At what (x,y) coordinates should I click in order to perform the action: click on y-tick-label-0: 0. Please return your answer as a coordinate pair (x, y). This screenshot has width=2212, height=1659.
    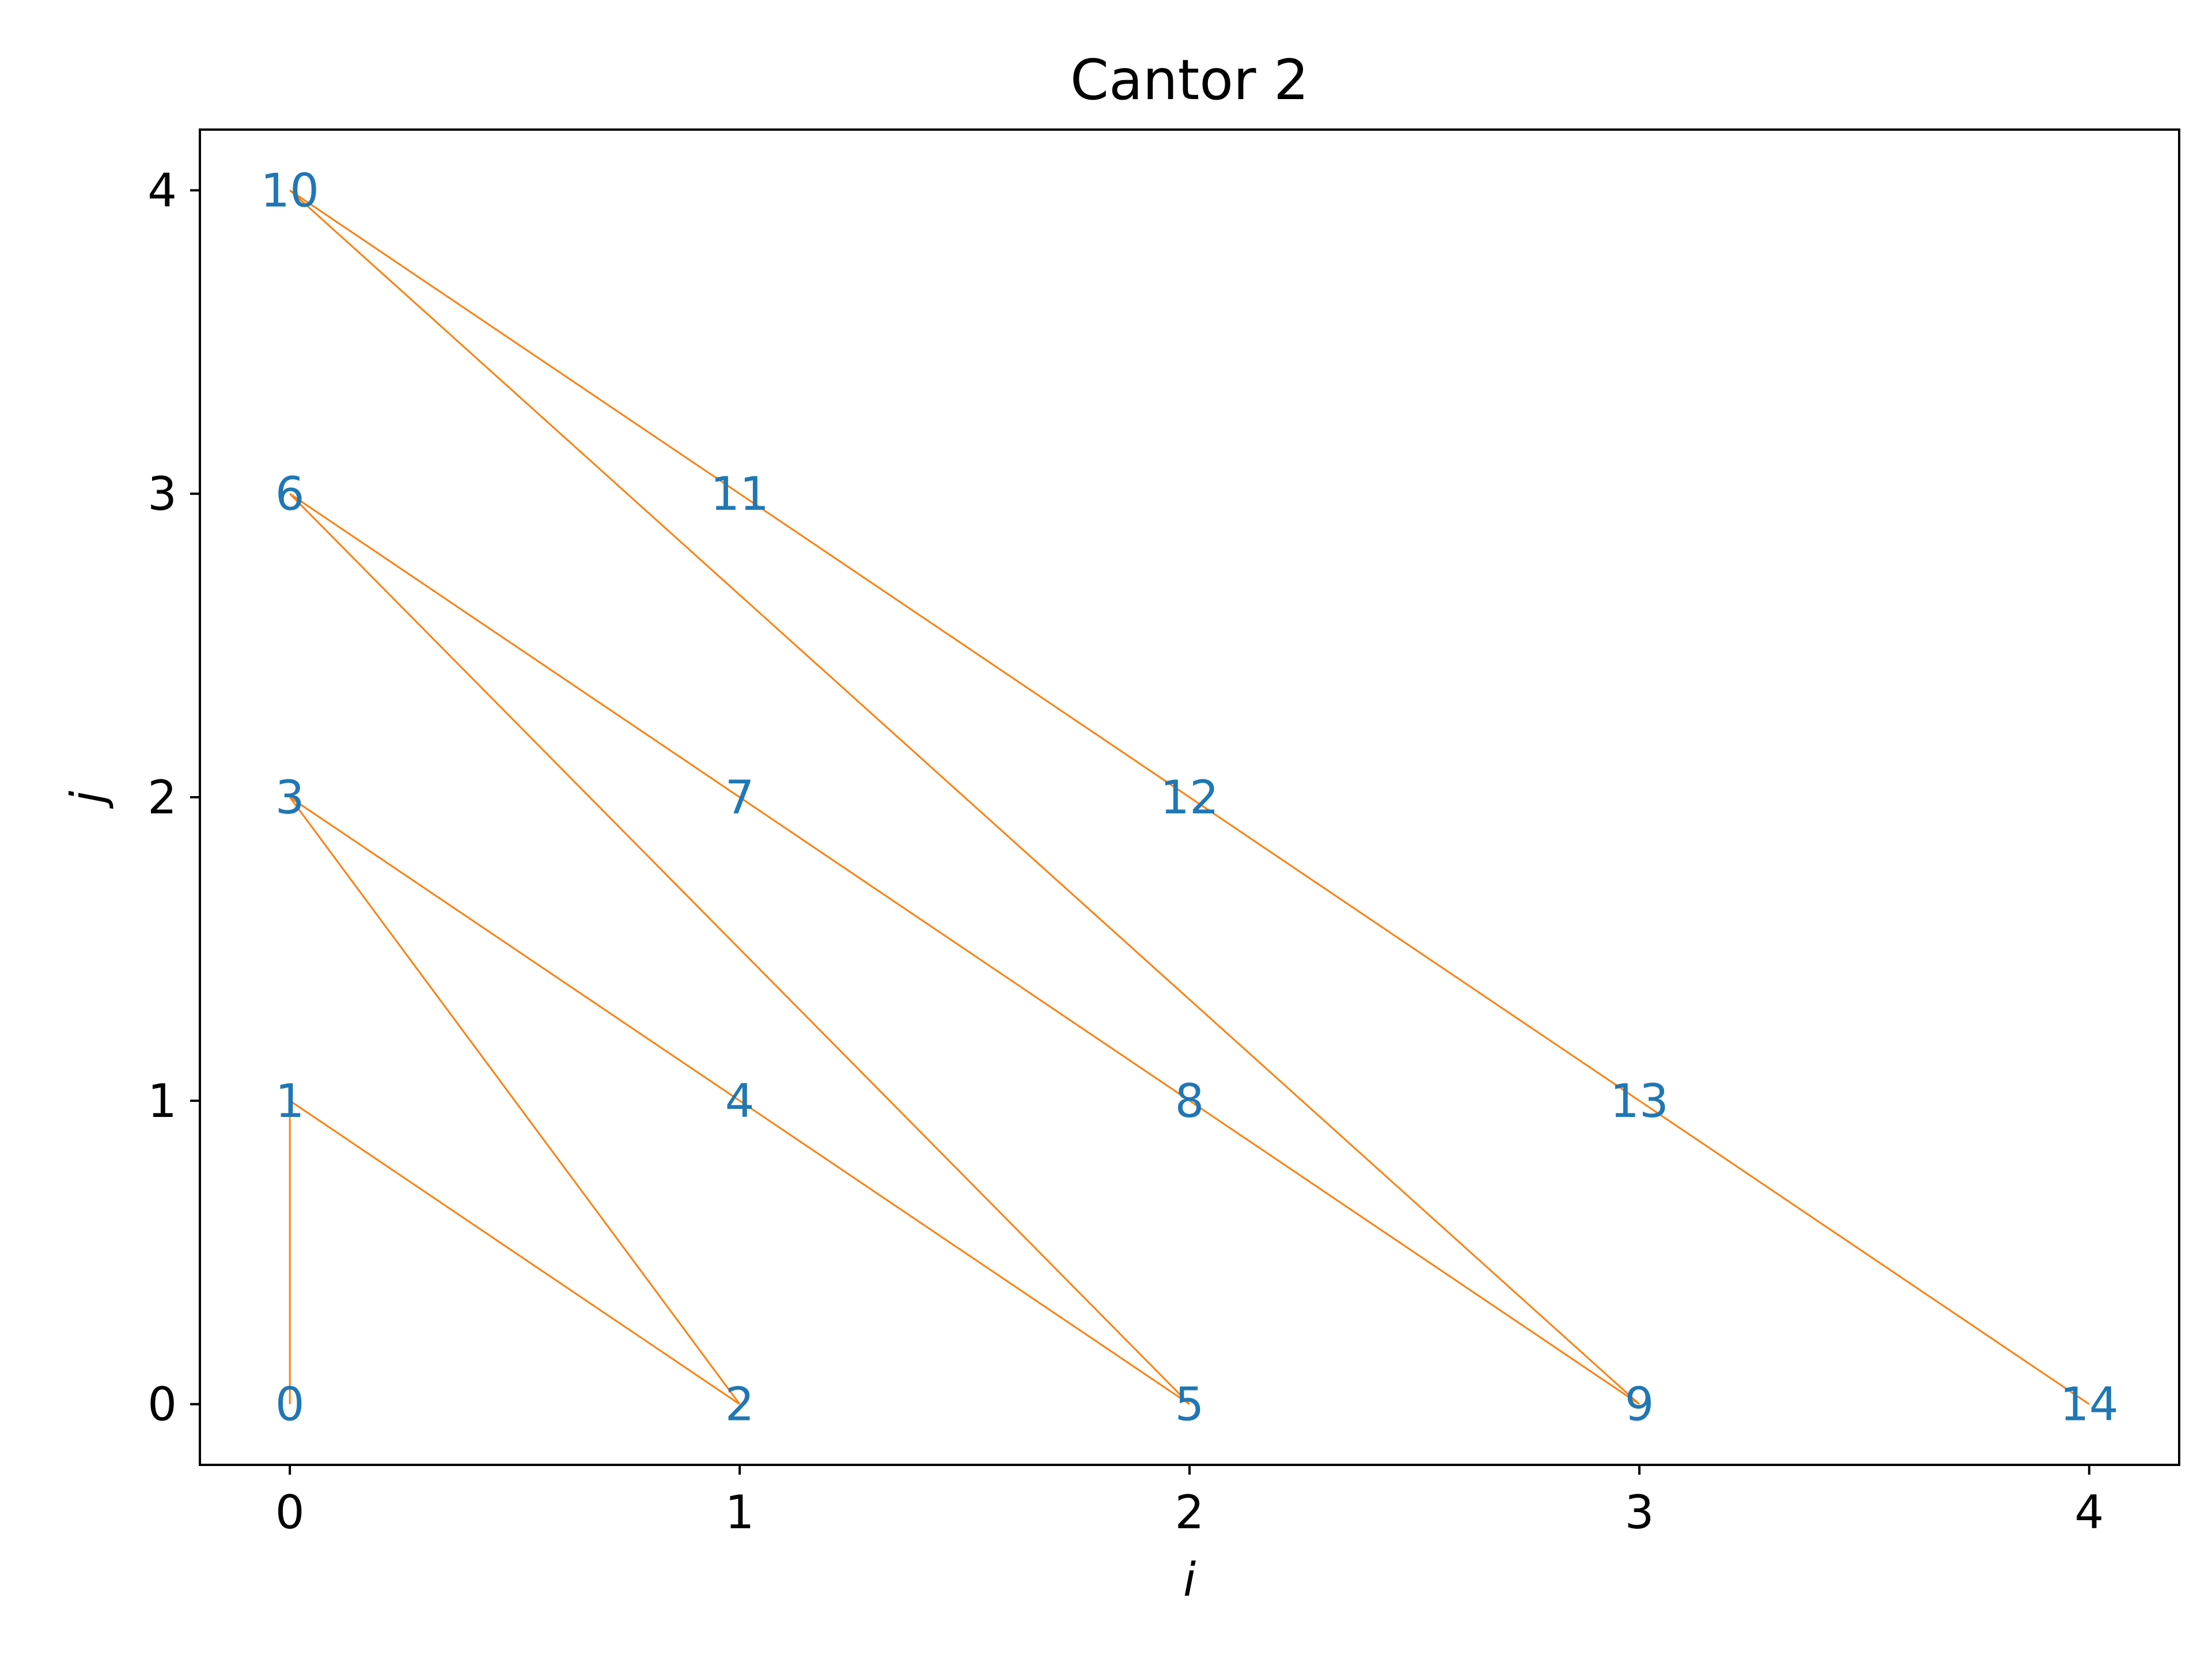
    Looking at the image, I should click on (162, 1404).